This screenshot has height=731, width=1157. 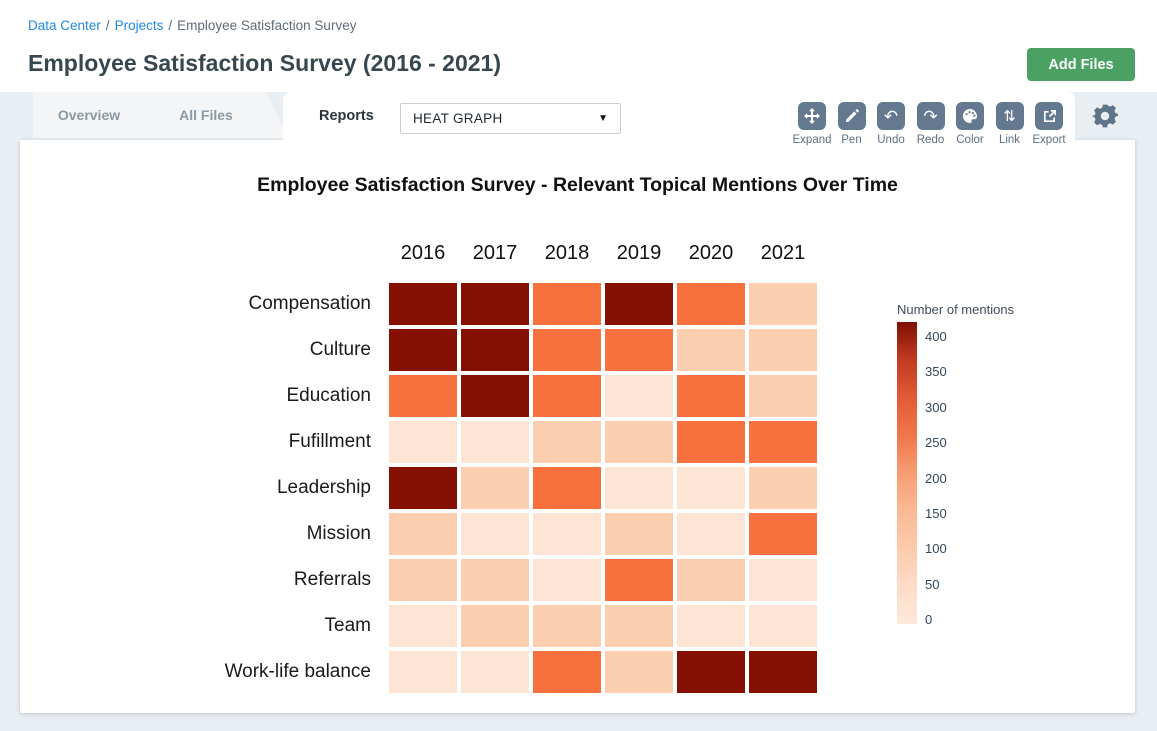 What do you see at coordinates (64, 25) in the screenshot?
I see `breadcrumb-link-data-center: Data Center` at bounding box center [64, 25].